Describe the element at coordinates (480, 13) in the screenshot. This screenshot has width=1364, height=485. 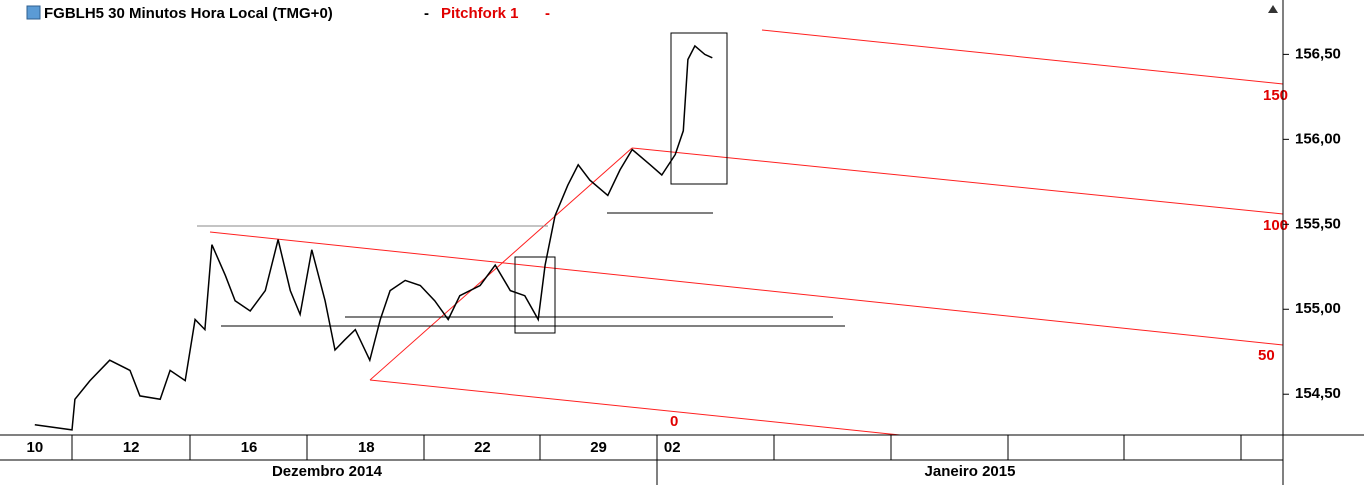
I see `study-name: Pitchfork 1` at that location.